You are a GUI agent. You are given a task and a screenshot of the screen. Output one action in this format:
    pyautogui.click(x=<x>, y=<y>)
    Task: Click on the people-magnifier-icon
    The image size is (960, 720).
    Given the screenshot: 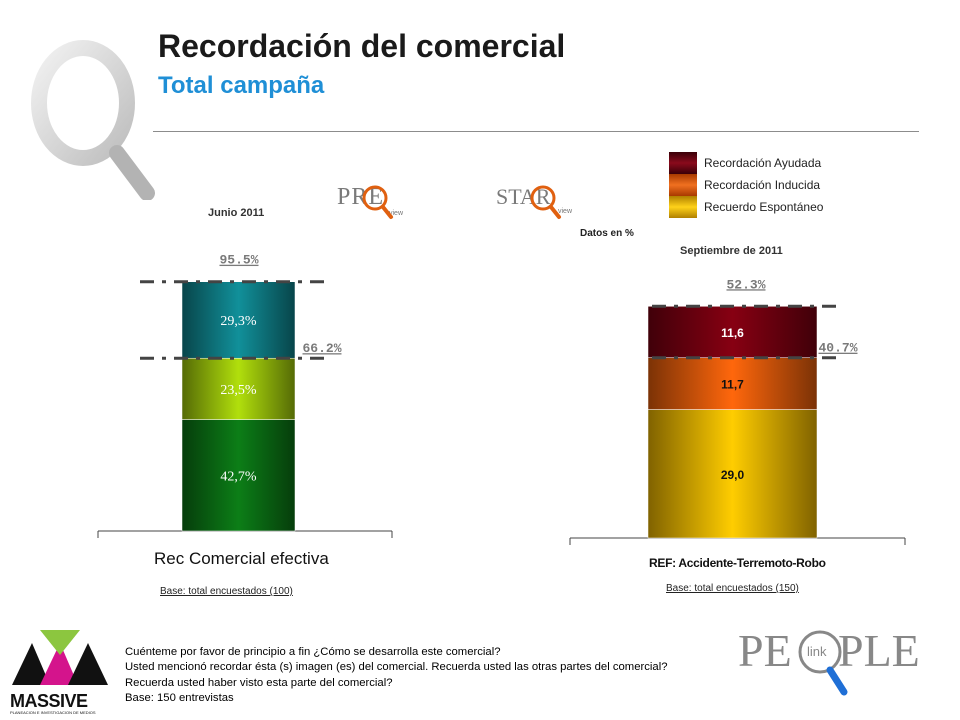 What is the action you would take?
    pyautogui.click(x=823, y=663)
    